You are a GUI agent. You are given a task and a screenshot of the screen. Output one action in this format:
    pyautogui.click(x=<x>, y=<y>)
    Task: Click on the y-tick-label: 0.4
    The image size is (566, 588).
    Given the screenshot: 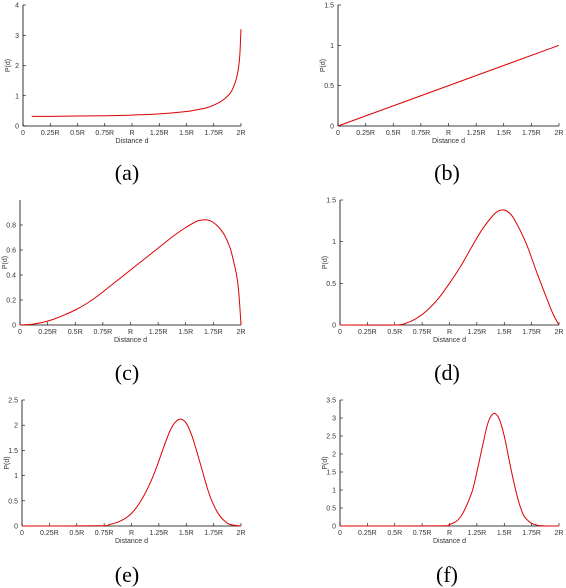 What is the action you would take?
    pyautogui.click(x=11, y=276)
    